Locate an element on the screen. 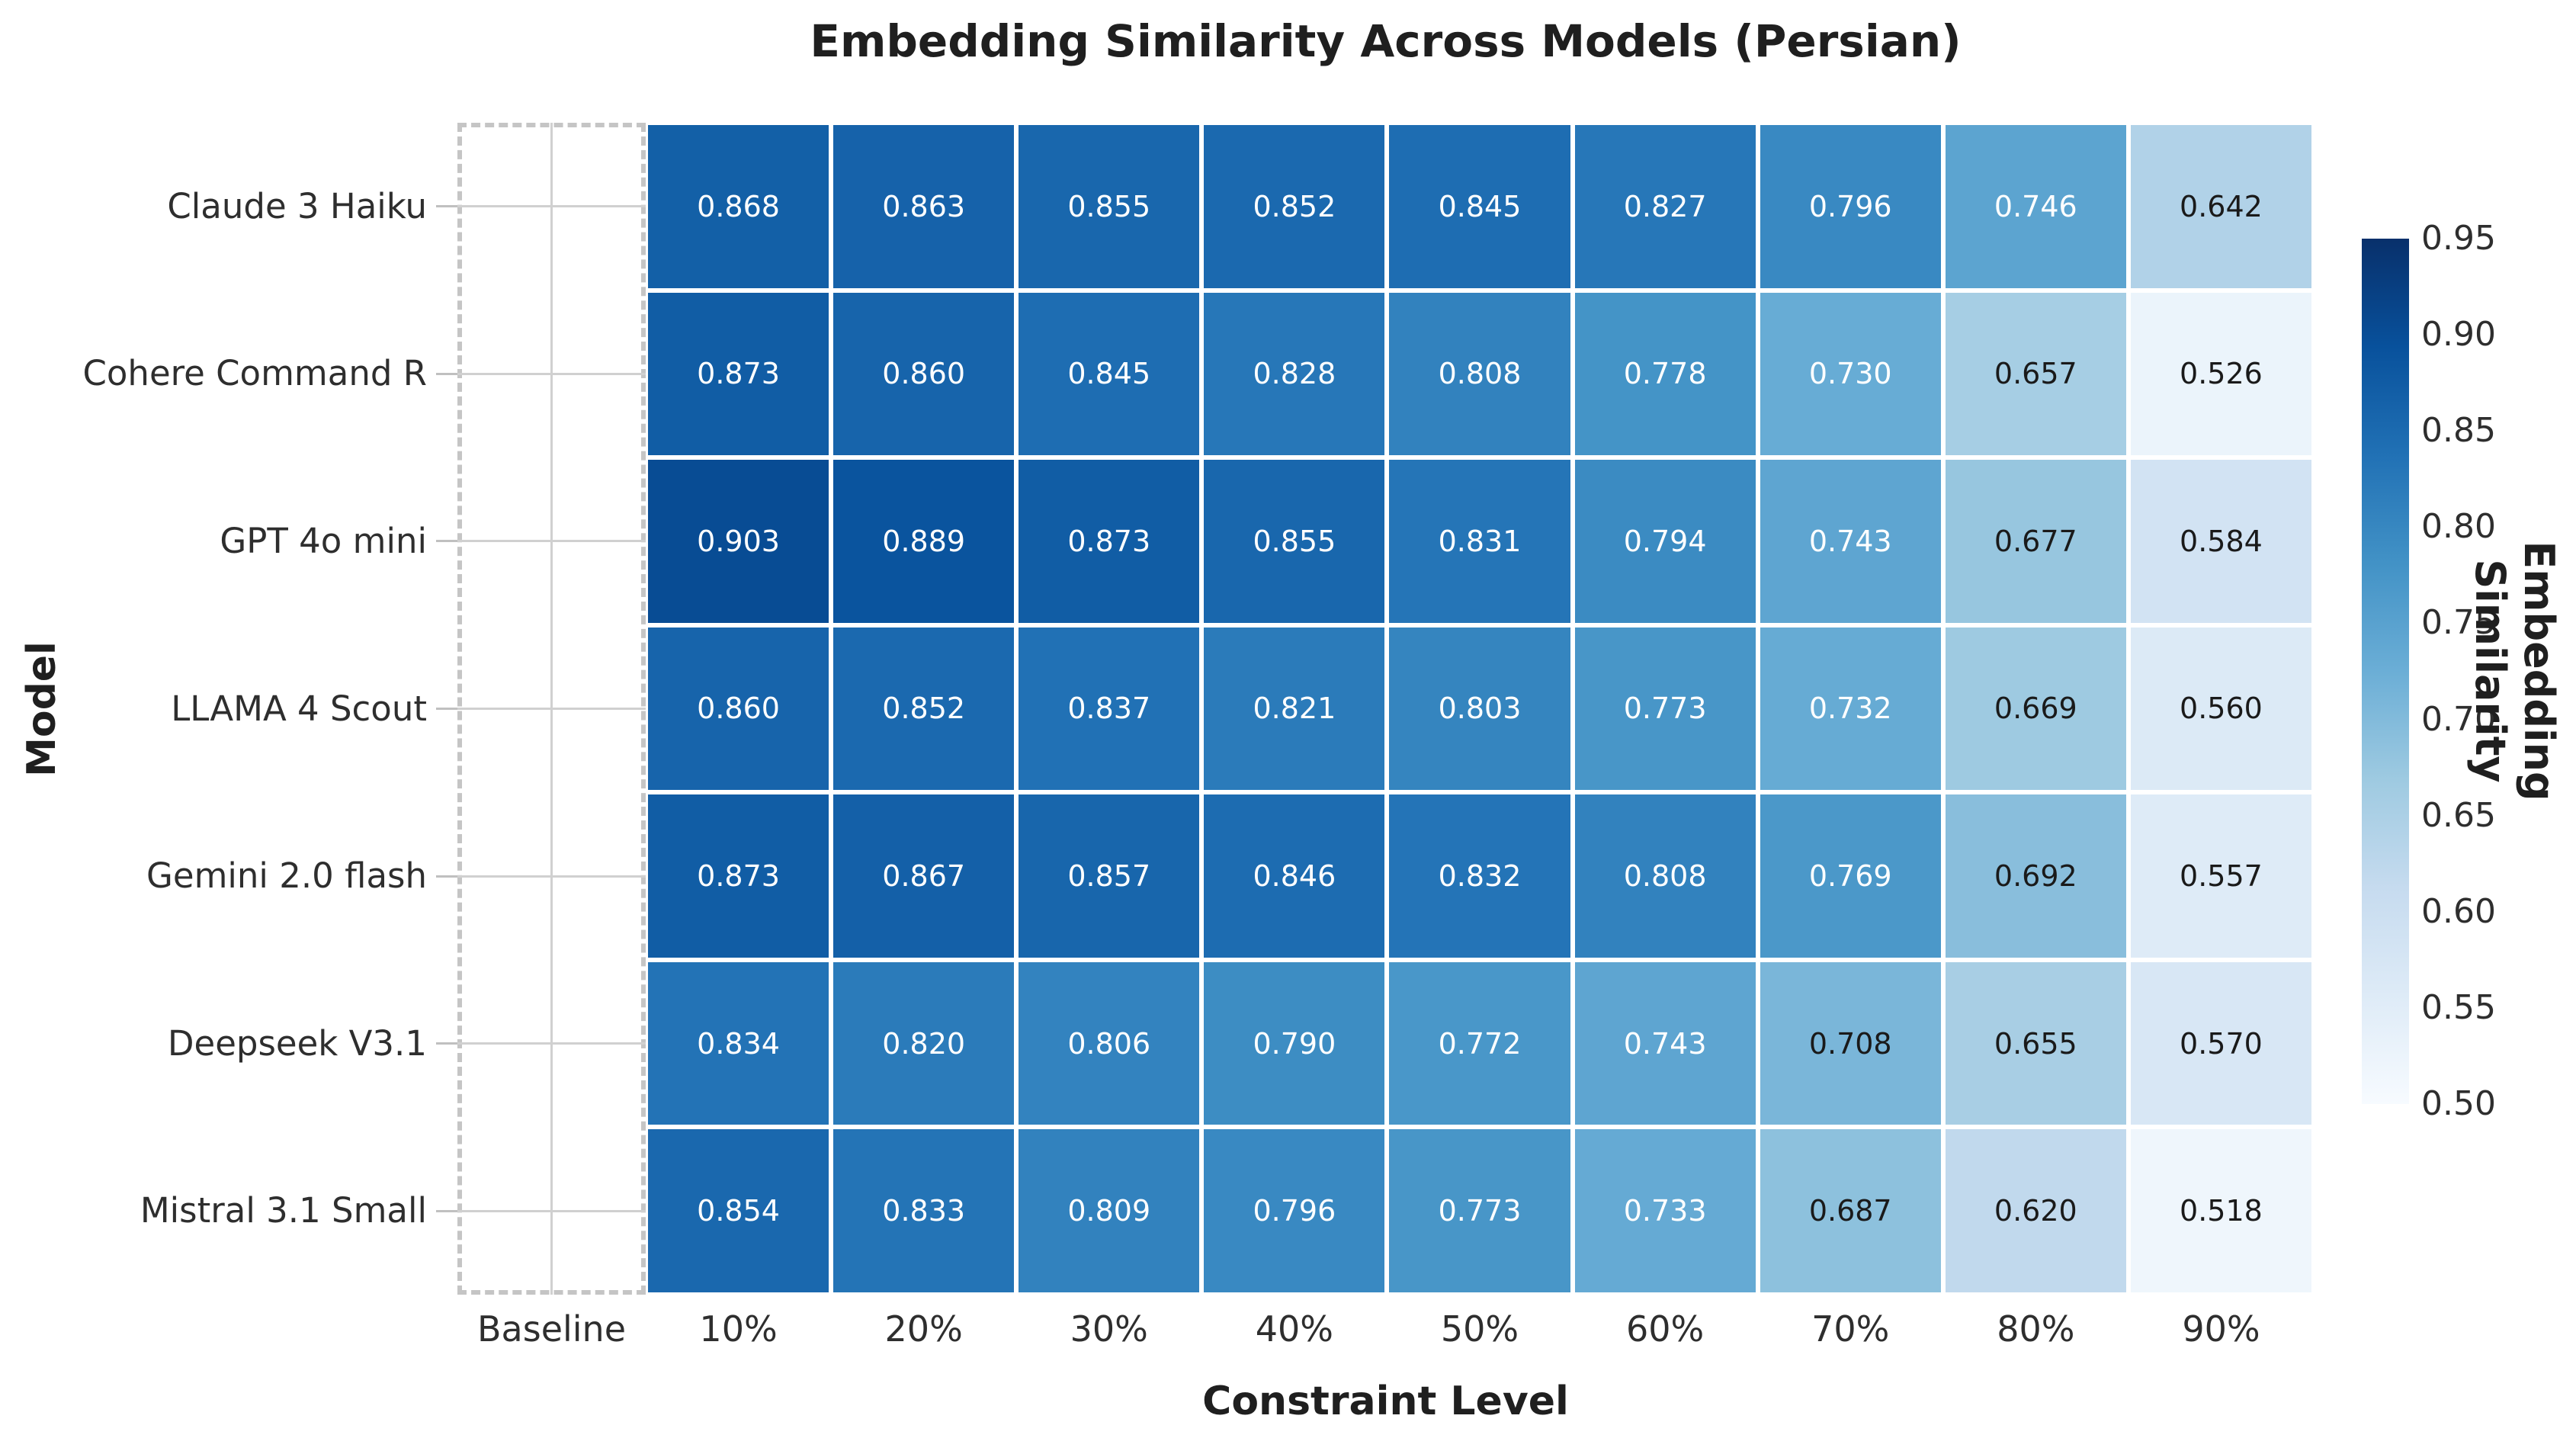 The height and width of the screenshot is (1438, 2576). heatmap-cell: 0.584 is located at coordinates (2221, 541).